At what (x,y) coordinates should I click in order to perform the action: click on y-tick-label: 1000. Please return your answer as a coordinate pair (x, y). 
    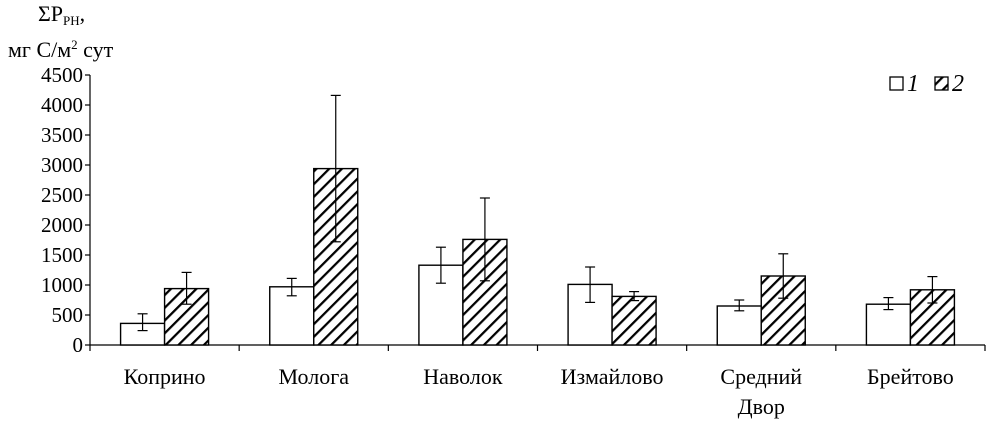
    Looking at the image, I should click on (62, 285).